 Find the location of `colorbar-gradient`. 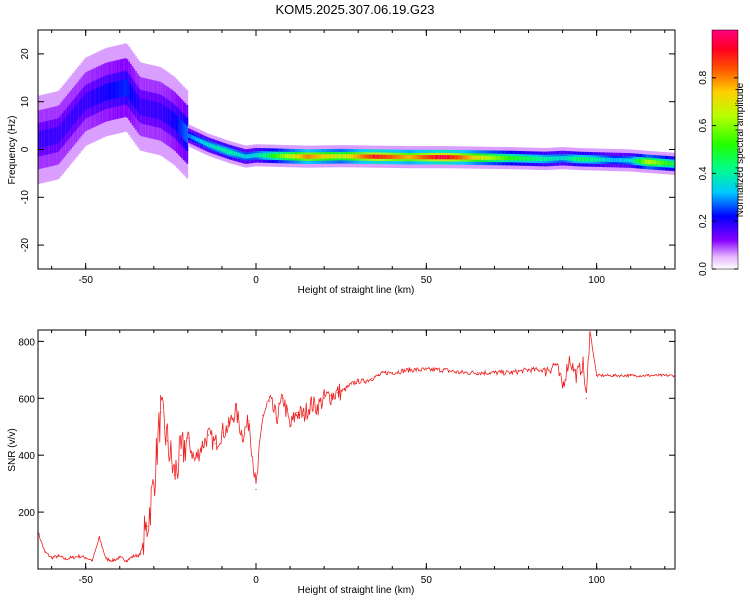

colorbar-gradient is located at coordinates (725, 149).